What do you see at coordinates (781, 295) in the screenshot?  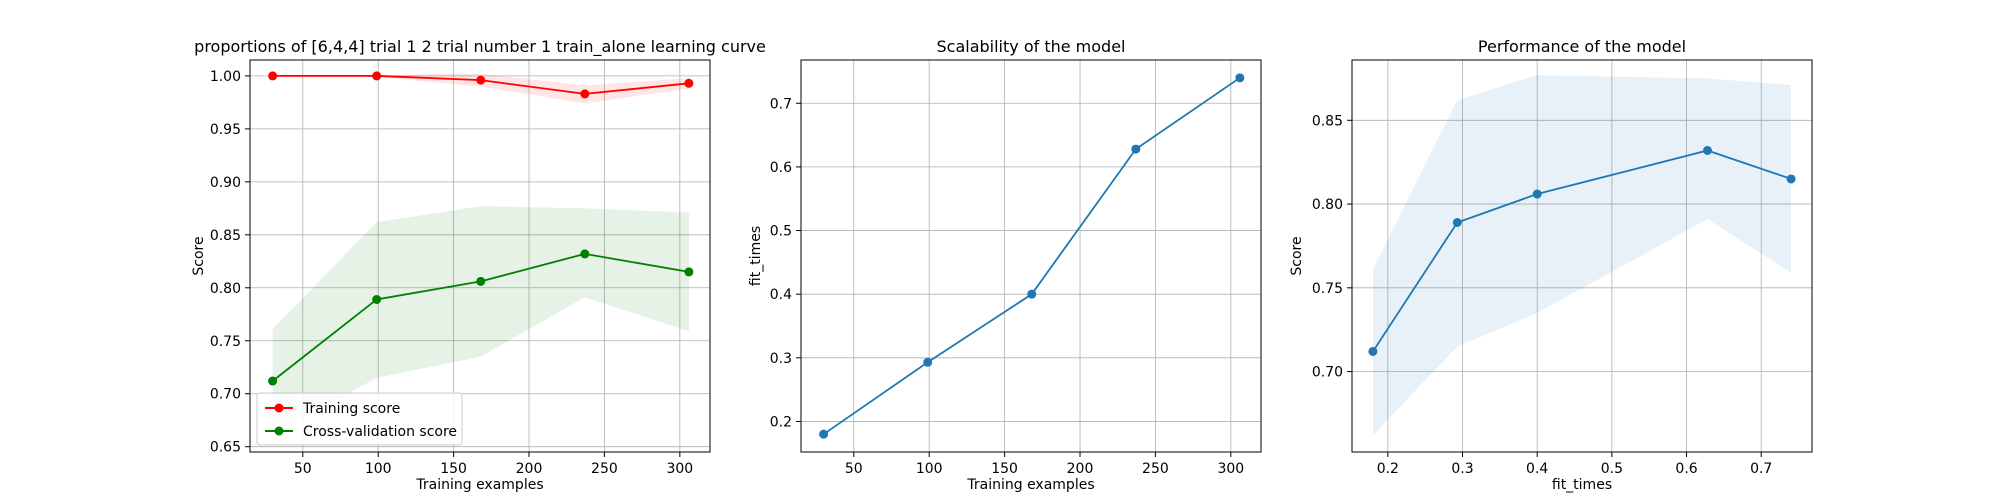 I see `scalability-ytick-label: 0.4` at bounding box center [781, 295].